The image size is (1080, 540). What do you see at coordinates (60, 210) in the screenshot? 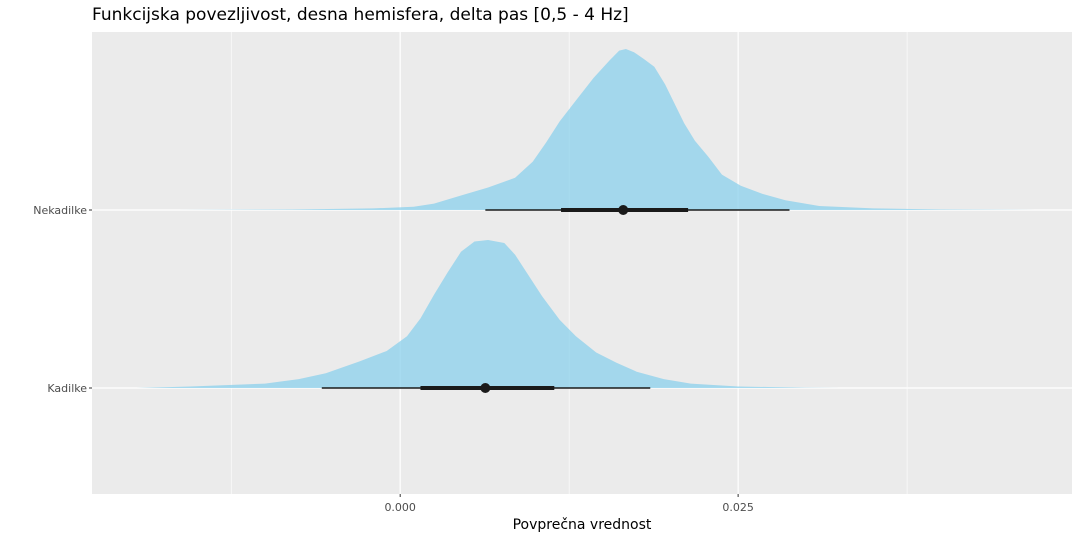
I see `y-tick-label: Nekadilke` at bounding box center [60, 210].